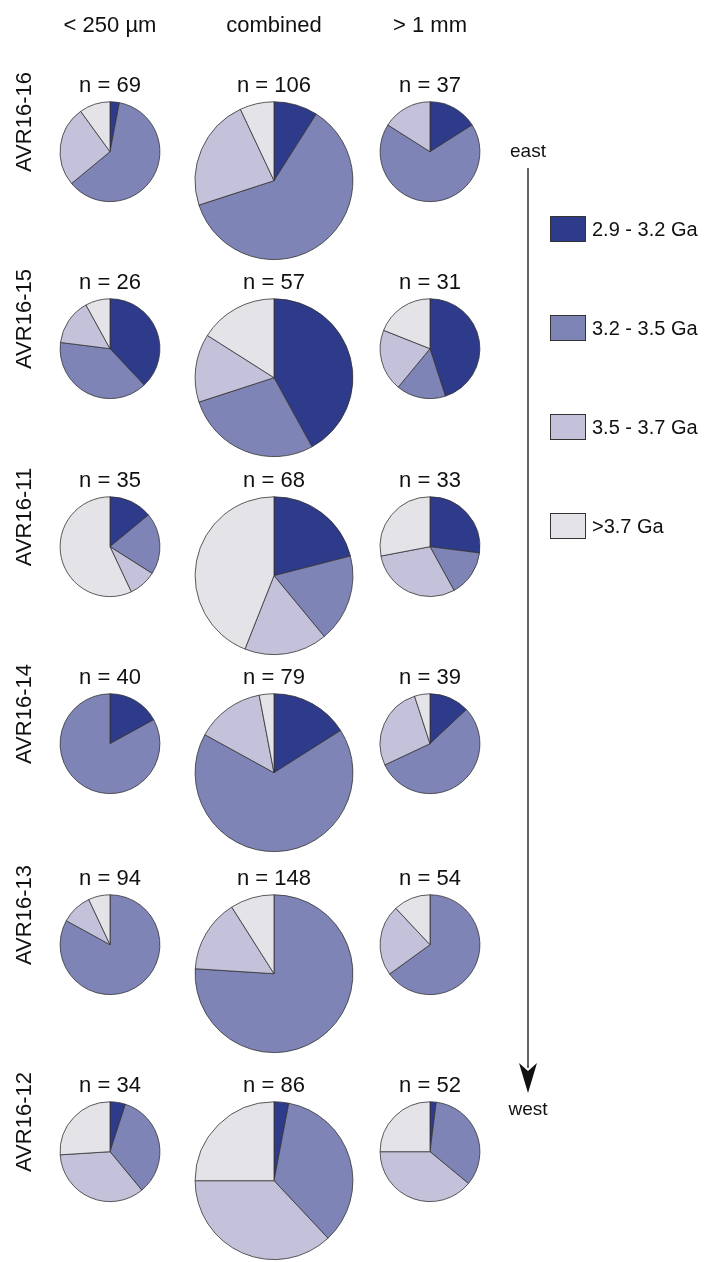  Describe the element at coordinates (274, 1085) in the screenshot. I see `chart-title: n = 86` at that location.